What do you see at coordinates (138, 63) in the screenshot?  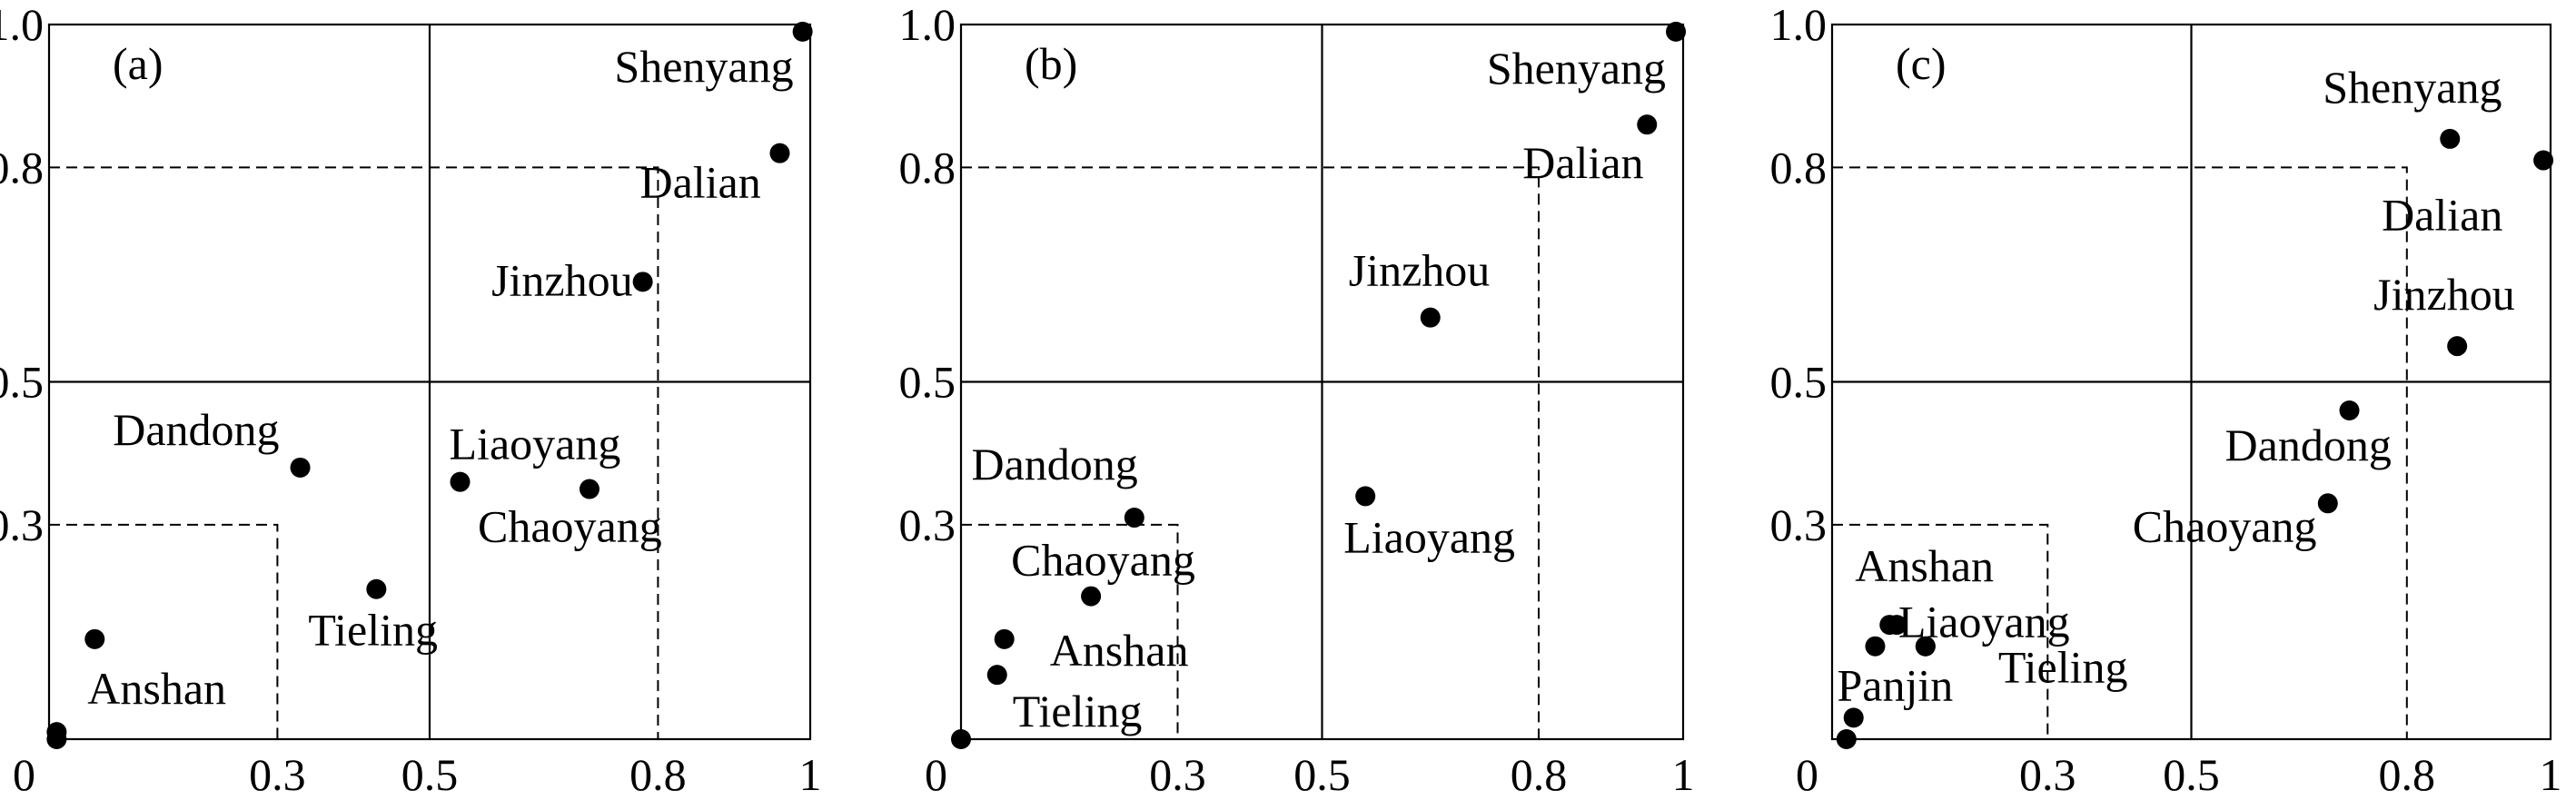 I see `panel-label: (a)` at bounding box center [138, 63].